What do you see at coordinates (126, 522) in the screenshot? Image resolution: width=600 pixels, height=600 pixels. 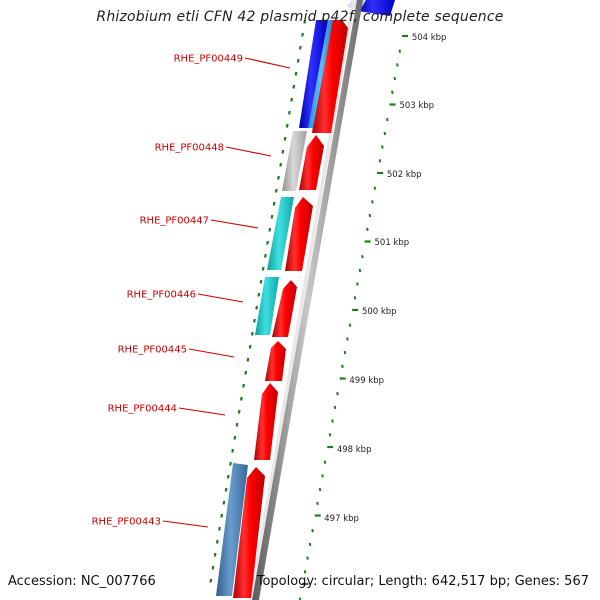 I see `gene-label: RHE_PF00443` at bounding box center [126, 522].